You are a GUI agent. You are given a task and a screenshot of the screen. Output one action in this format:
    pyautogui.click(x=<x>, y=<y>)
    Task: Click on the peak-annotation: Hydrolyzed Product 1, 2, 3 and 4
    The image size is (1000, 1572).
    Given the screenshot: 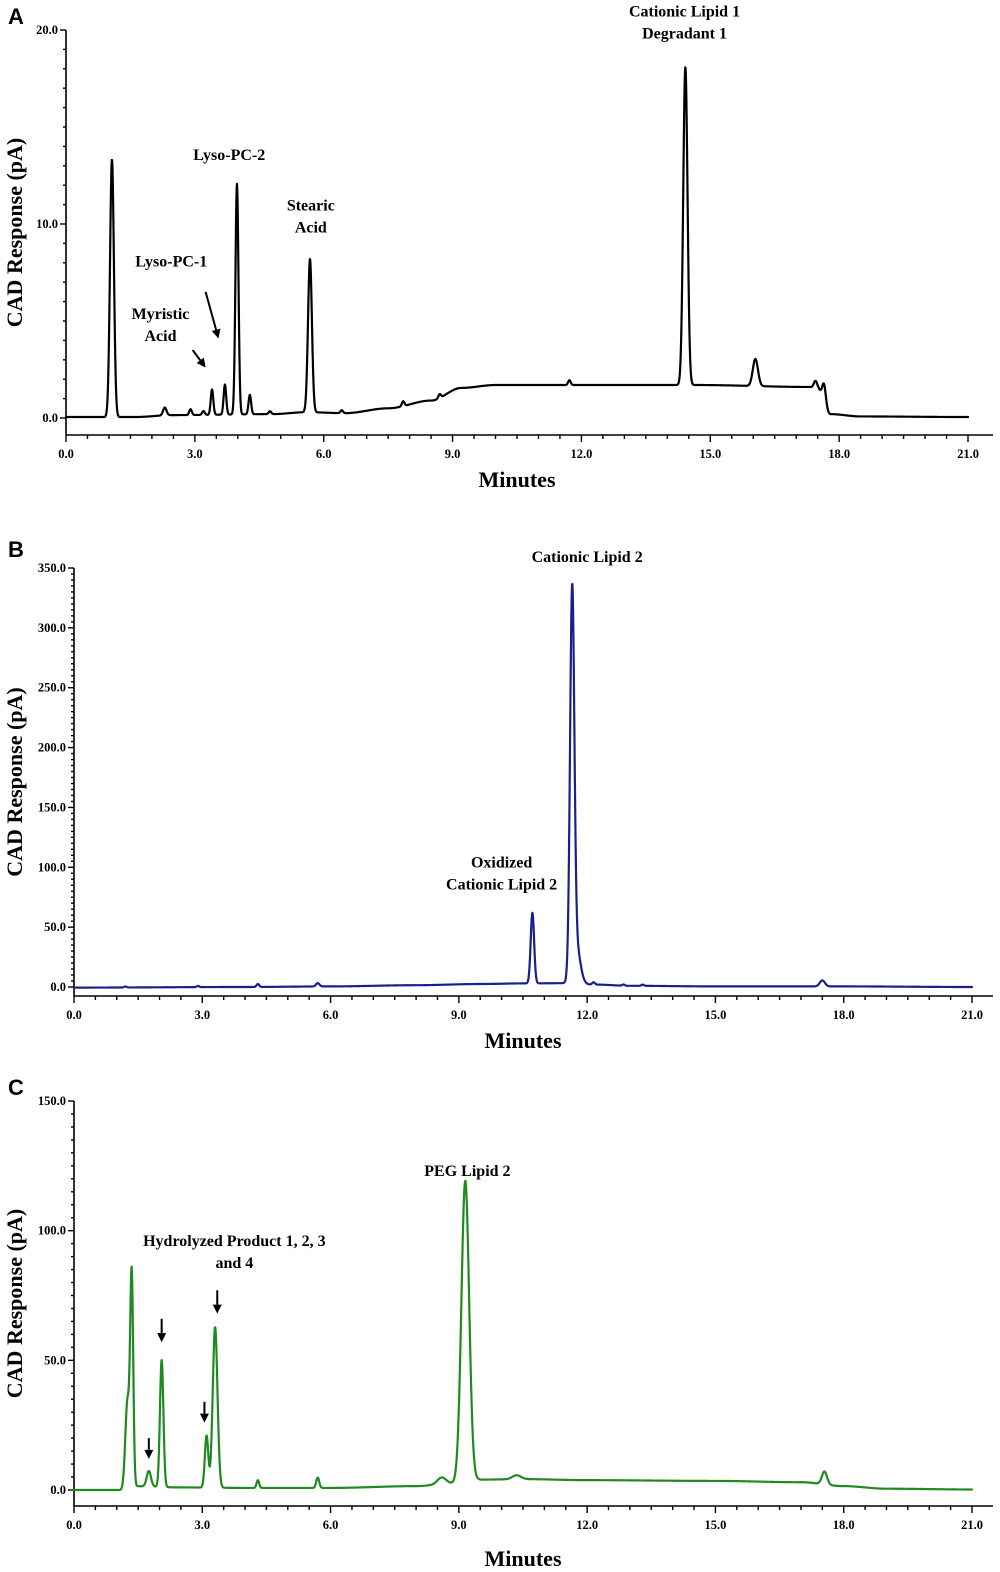 What is the action you would take?
    pyautogui.click(x=234, y=1252)
    